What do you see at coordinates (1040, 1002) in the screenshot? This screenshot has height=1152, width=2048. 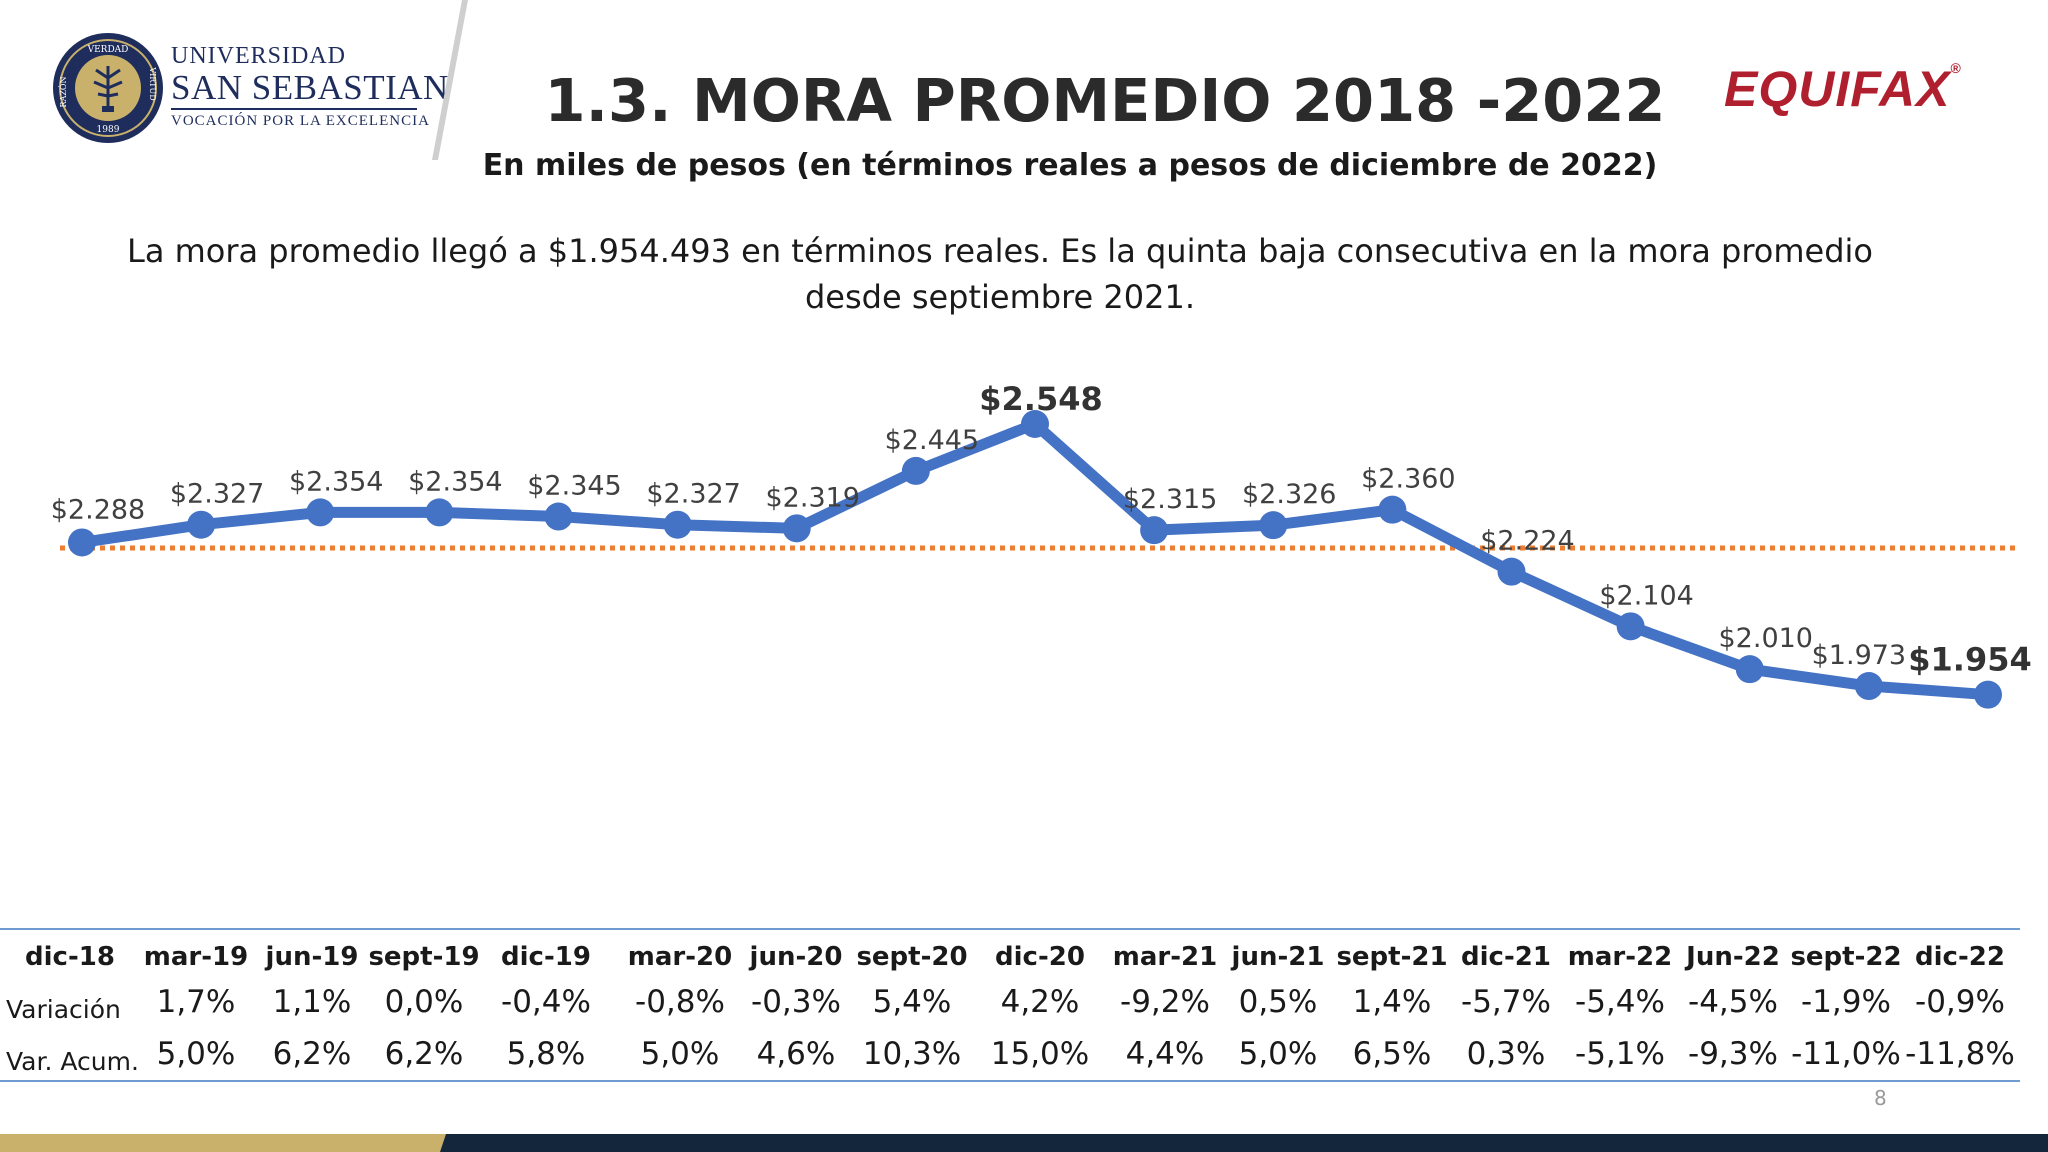 I see `table-cell: 4,2%` at bounding box center [1040, 1002].